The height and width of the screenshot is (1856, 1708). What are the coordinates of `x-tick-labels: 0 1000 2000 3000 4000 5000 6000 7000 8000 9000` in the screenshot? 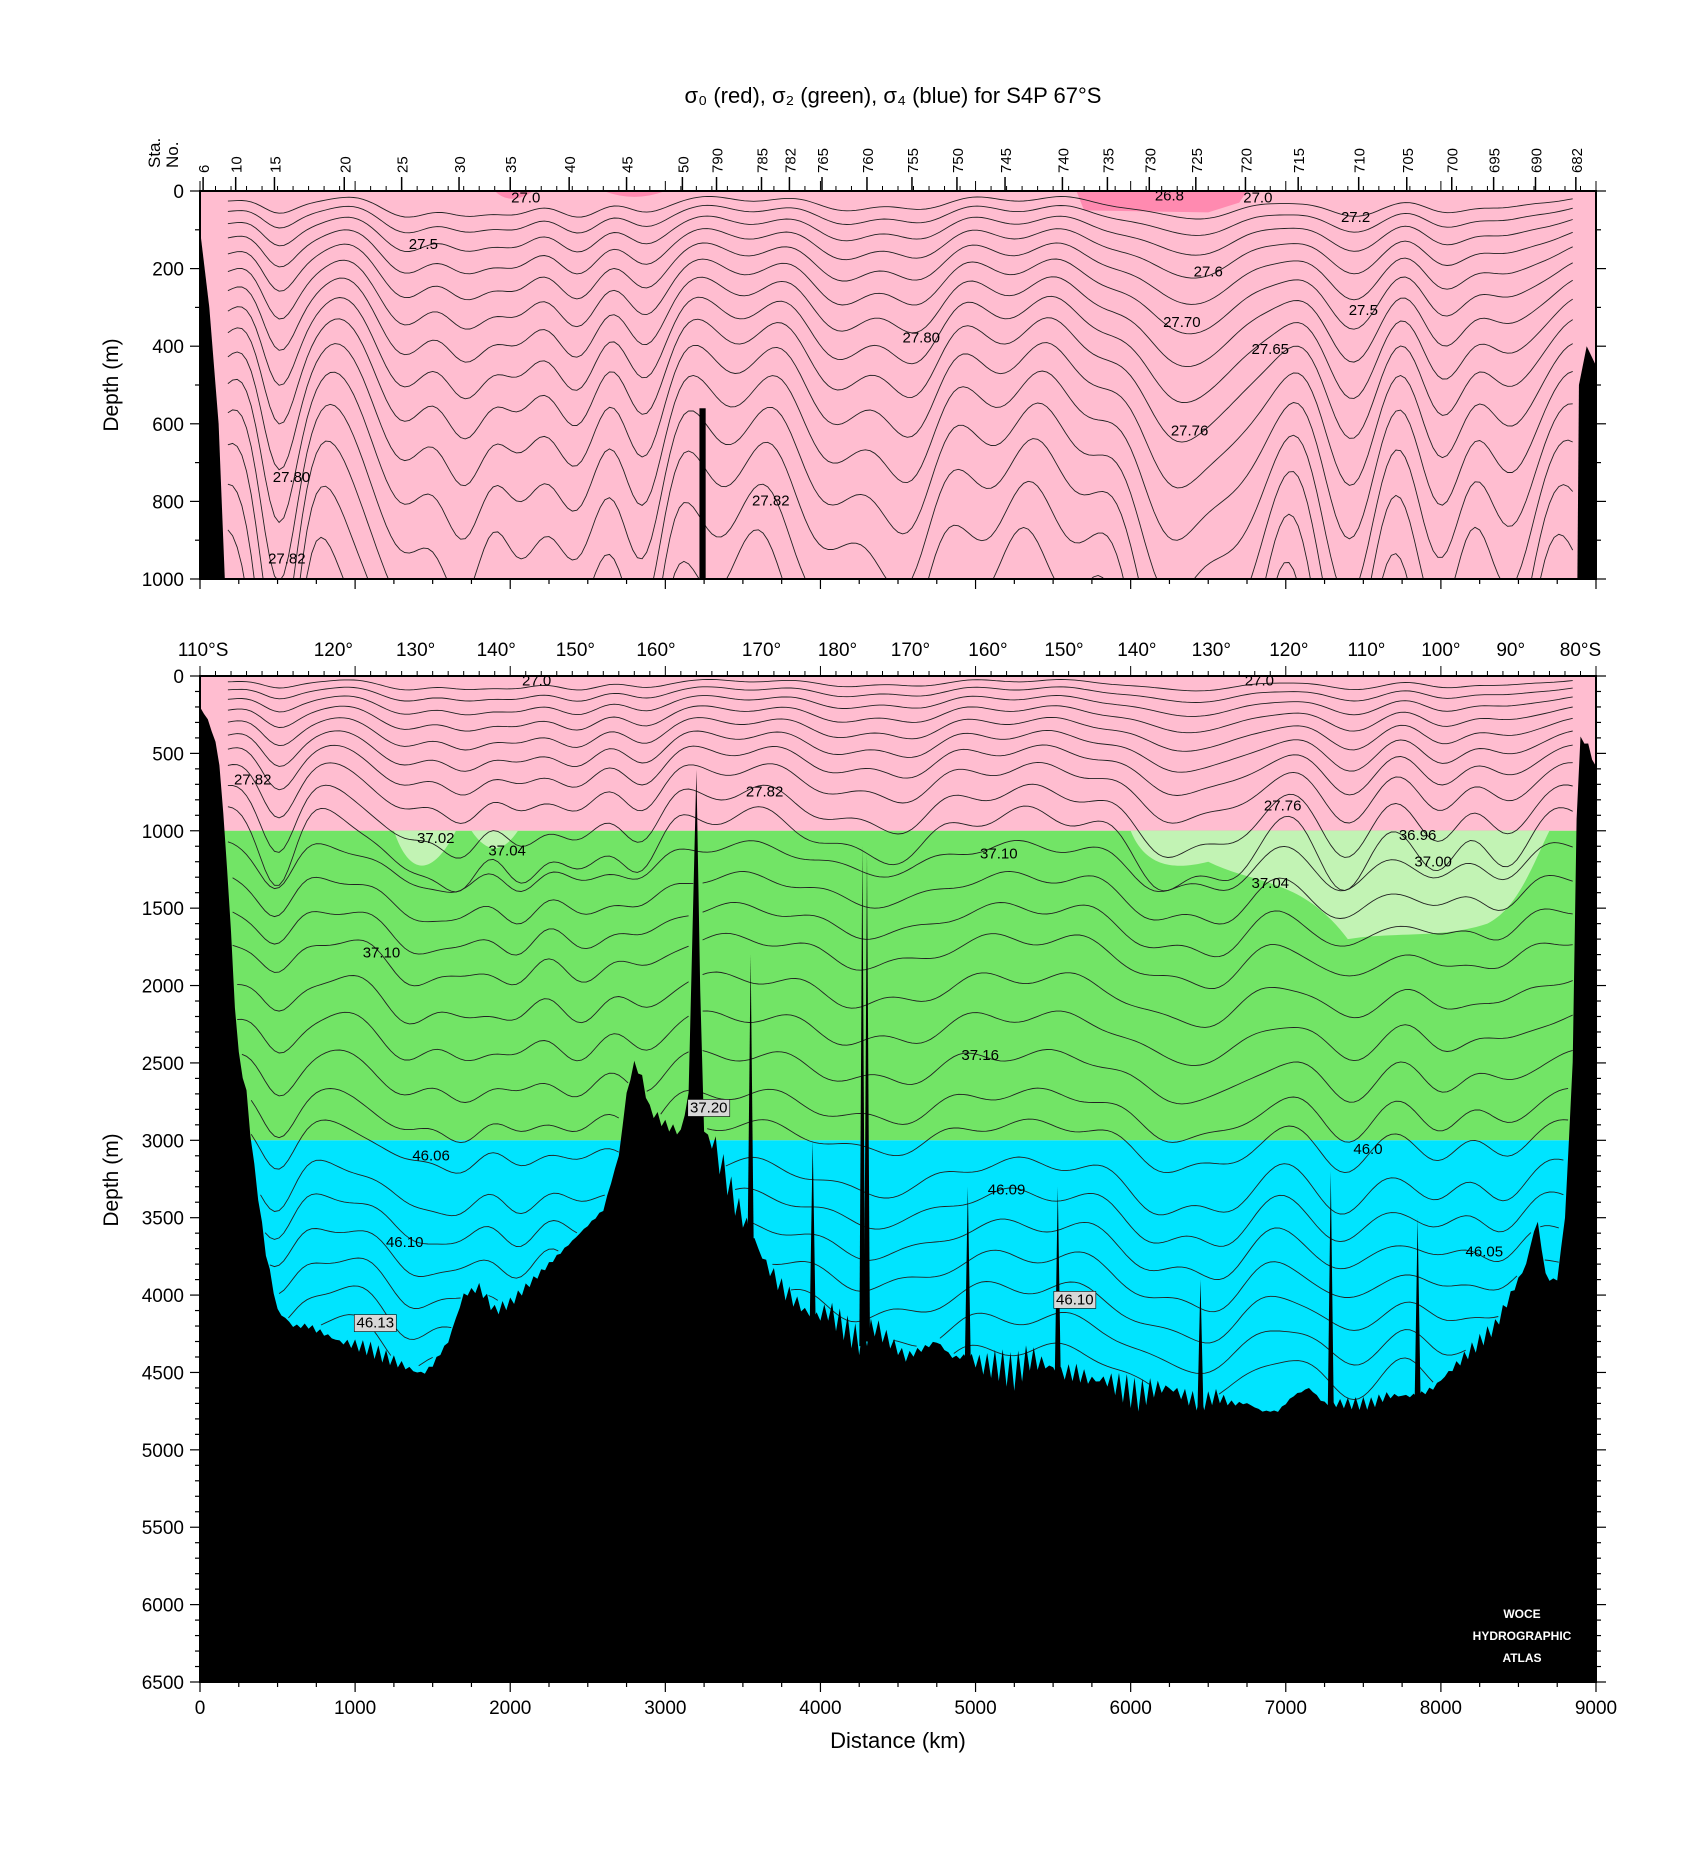 It's located at (906, 1708).